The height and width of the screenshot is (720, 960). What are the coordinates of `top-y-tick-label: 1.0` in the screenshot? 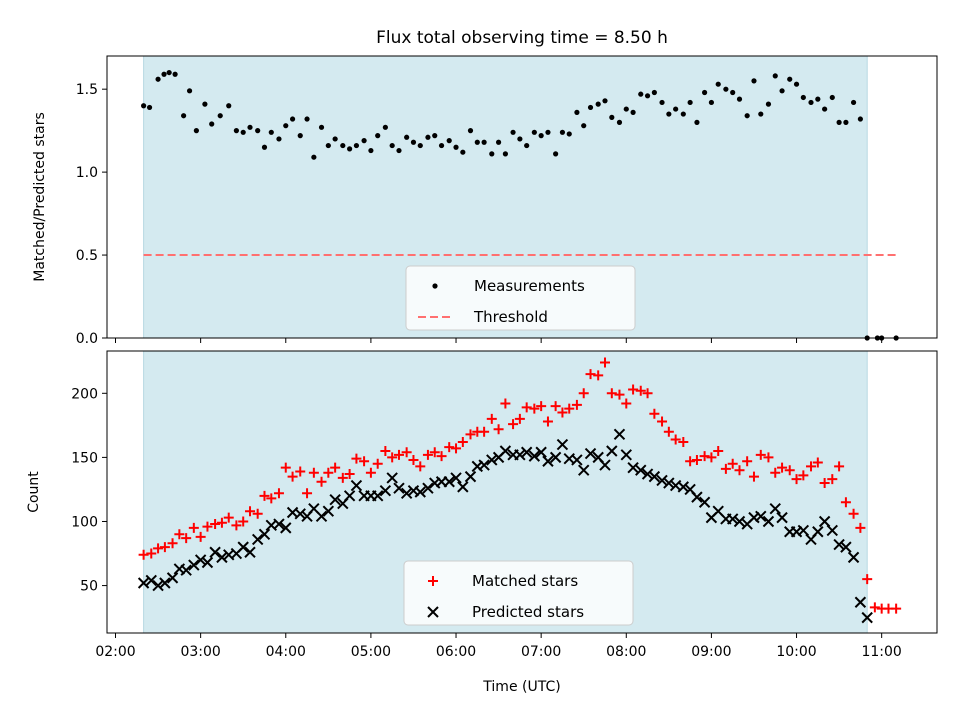 It's located at (87, 173).